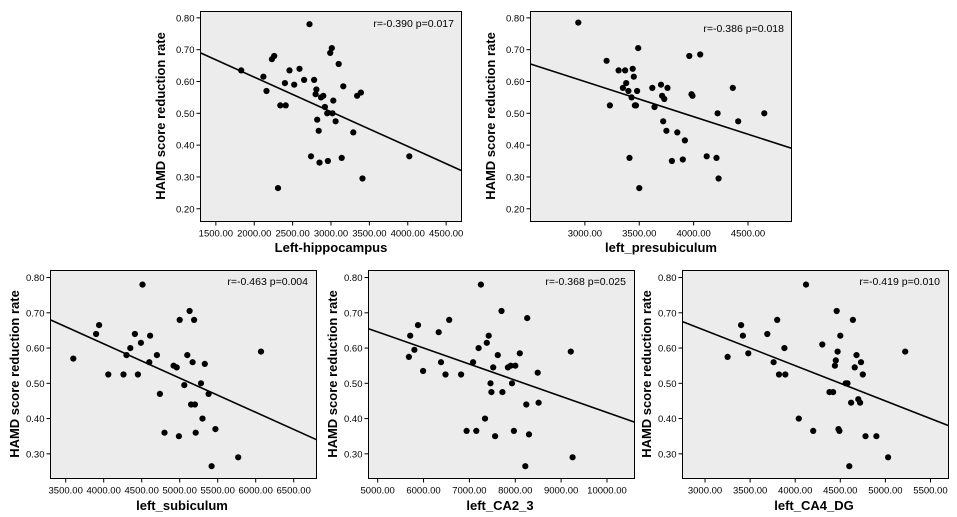  What do you see at coordinates (35, 313) in the screenshot?
I see `y-tick-label: 0.70` at bounding box center [35, 313].